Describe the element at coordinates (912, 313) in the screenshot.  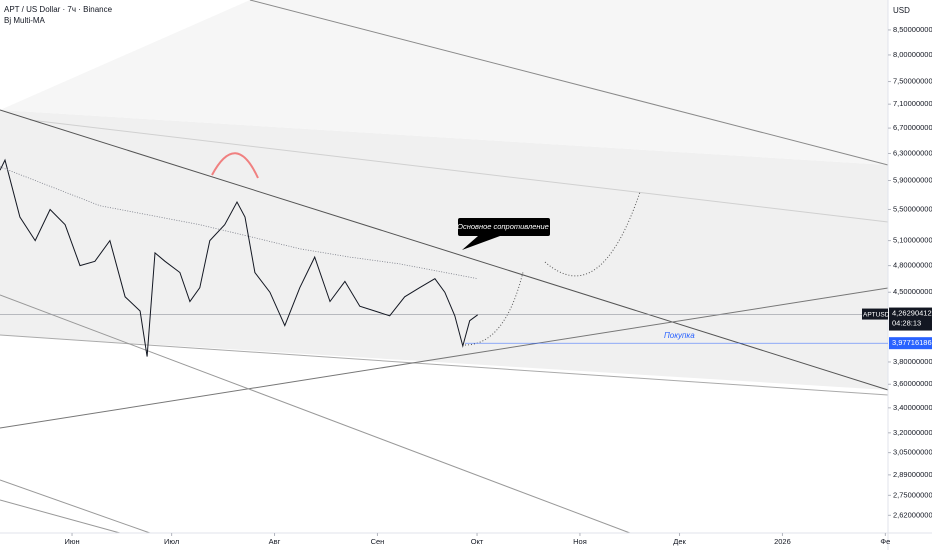
I see `current-price-label: 4,26290412` at that location.